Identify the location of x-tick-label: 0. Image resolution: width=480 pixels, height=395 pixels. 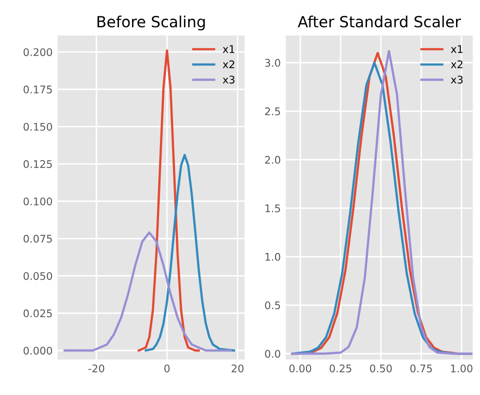
(167, 368).